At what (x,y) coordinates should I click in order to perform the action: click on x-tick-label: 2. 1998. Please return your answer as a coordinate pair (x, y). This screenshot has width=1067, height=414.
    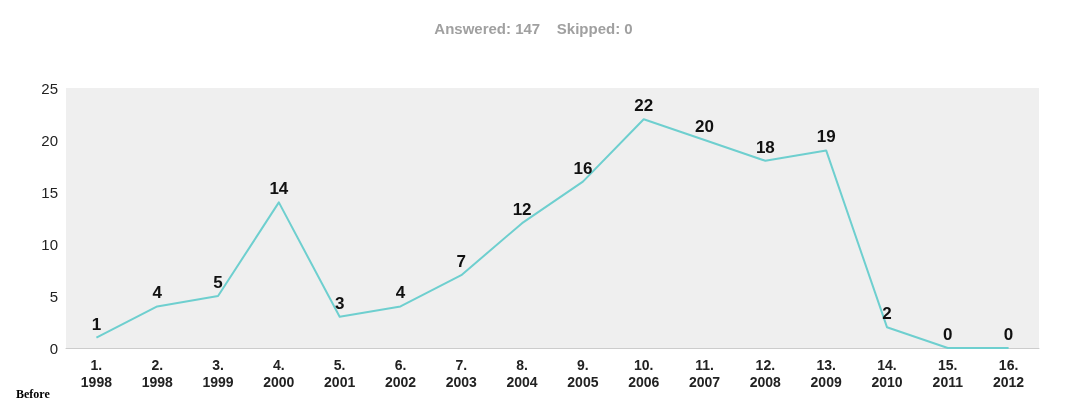
    Looking at the image, I should click on (157, 373).